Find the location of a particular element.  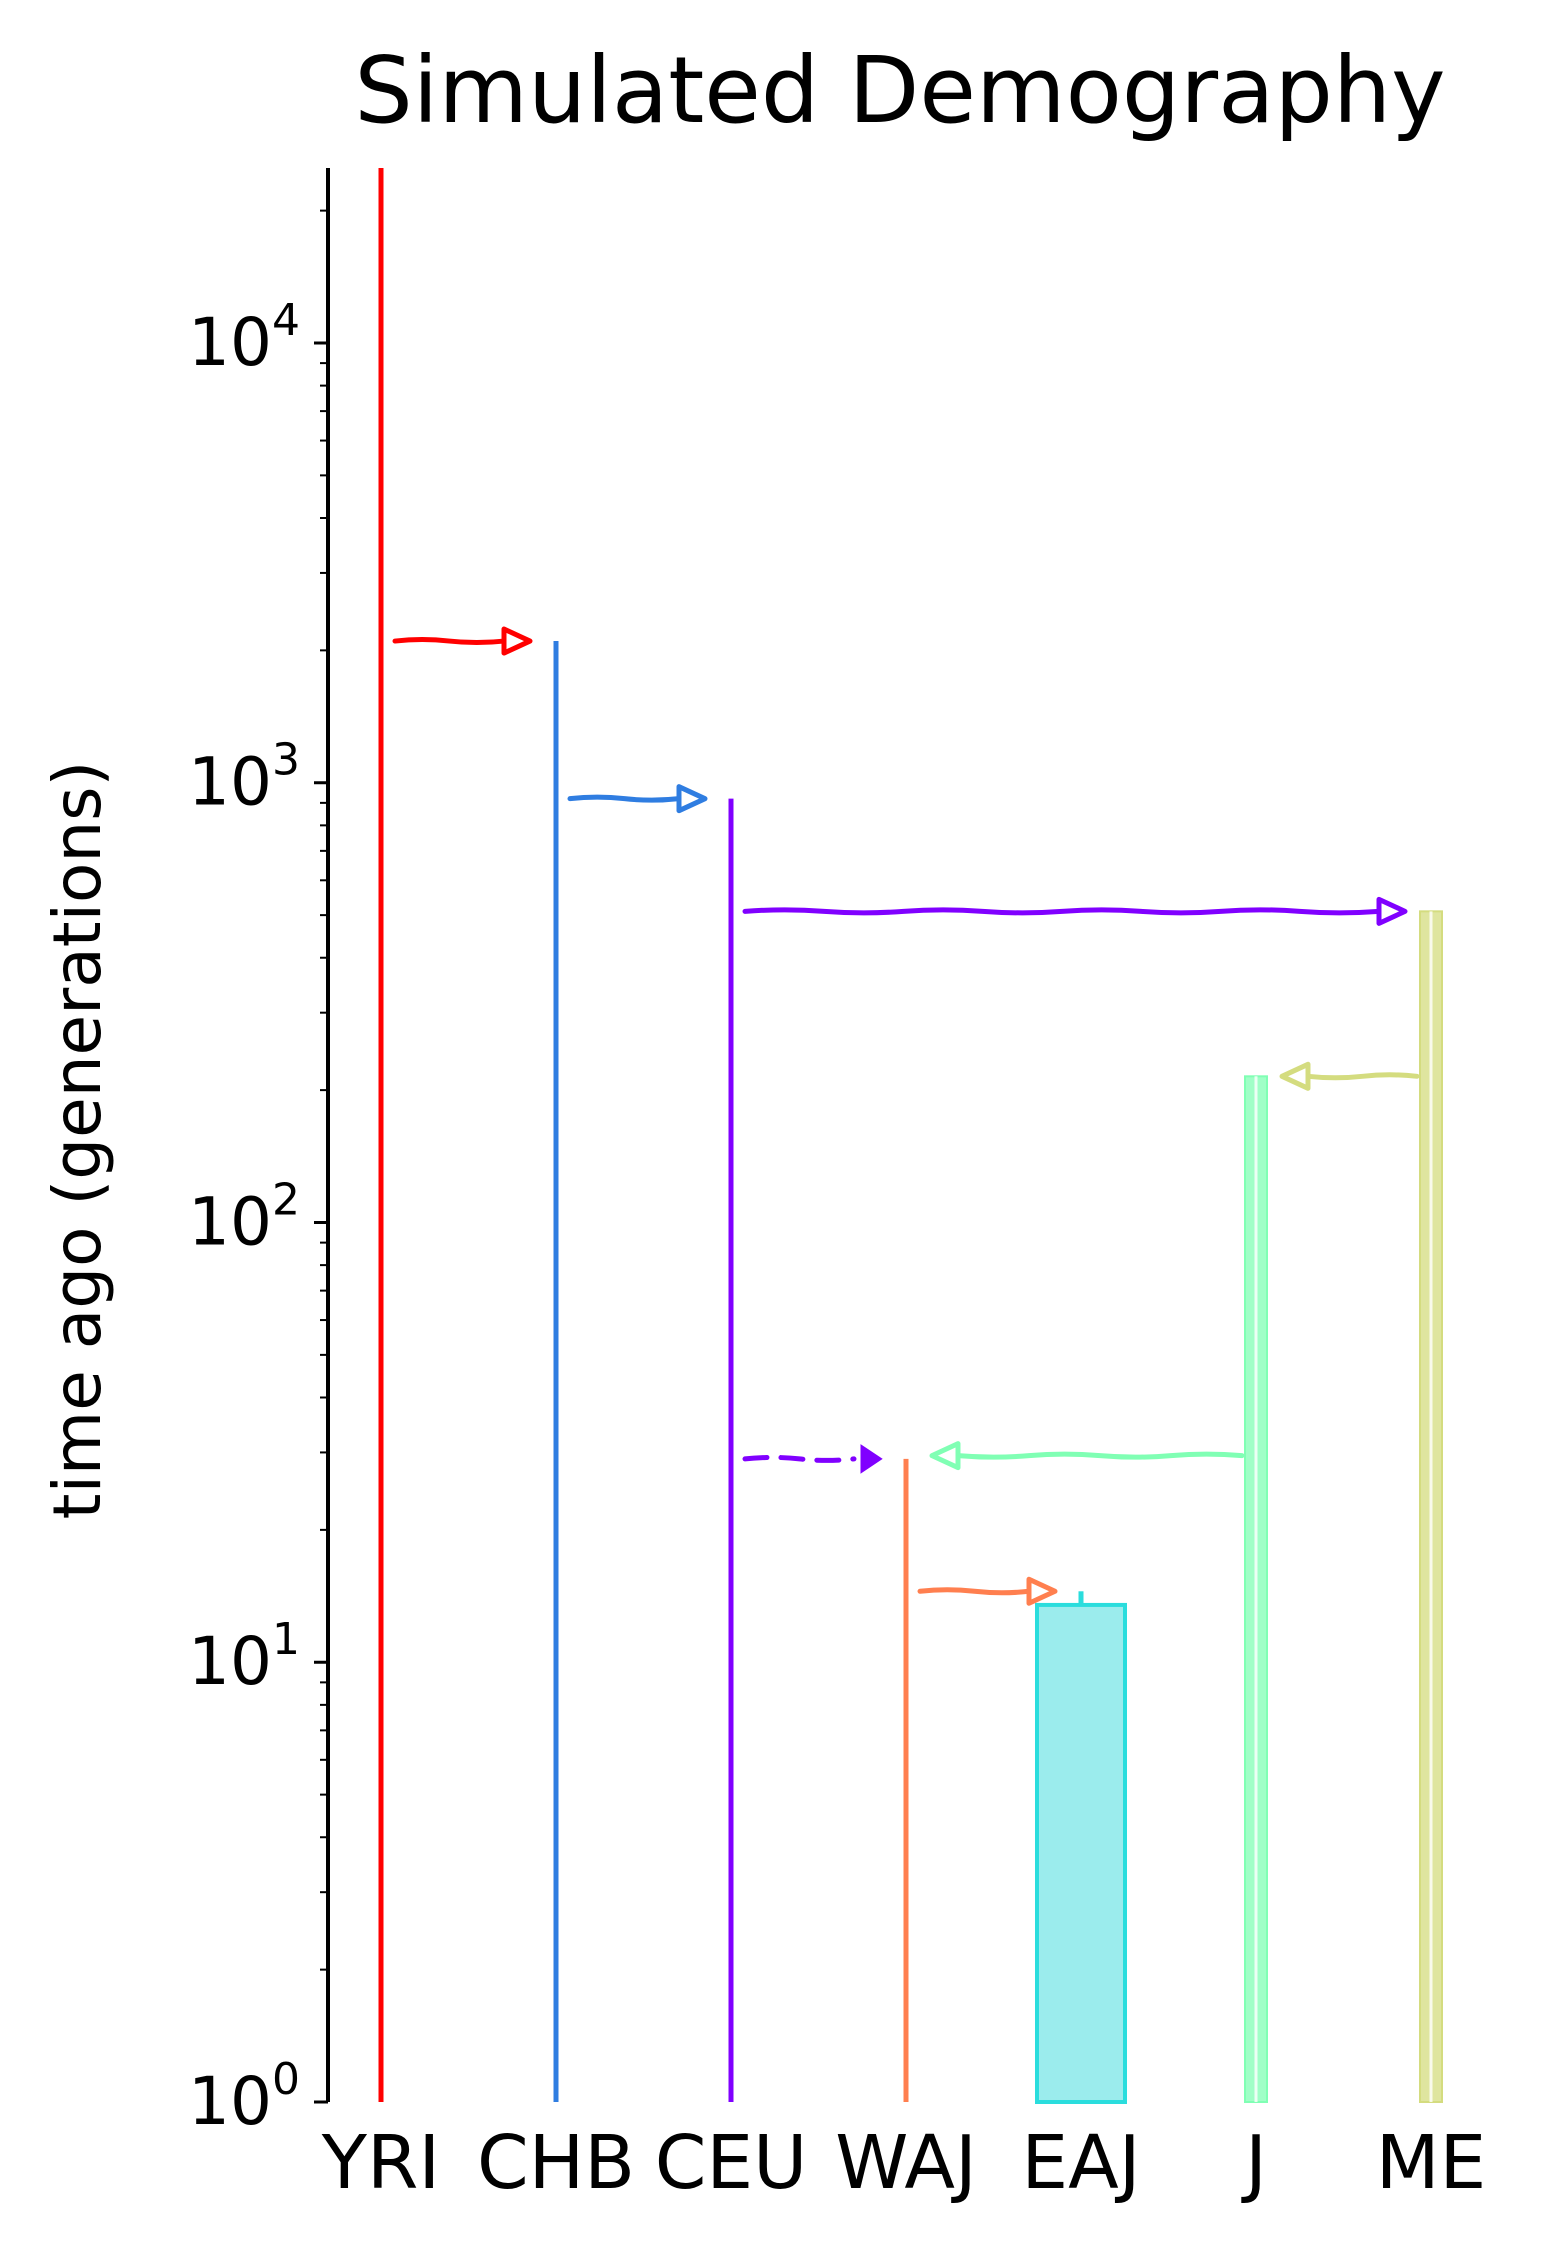

y-tick-exponent: 2 is located at coordinates (286, 1199).